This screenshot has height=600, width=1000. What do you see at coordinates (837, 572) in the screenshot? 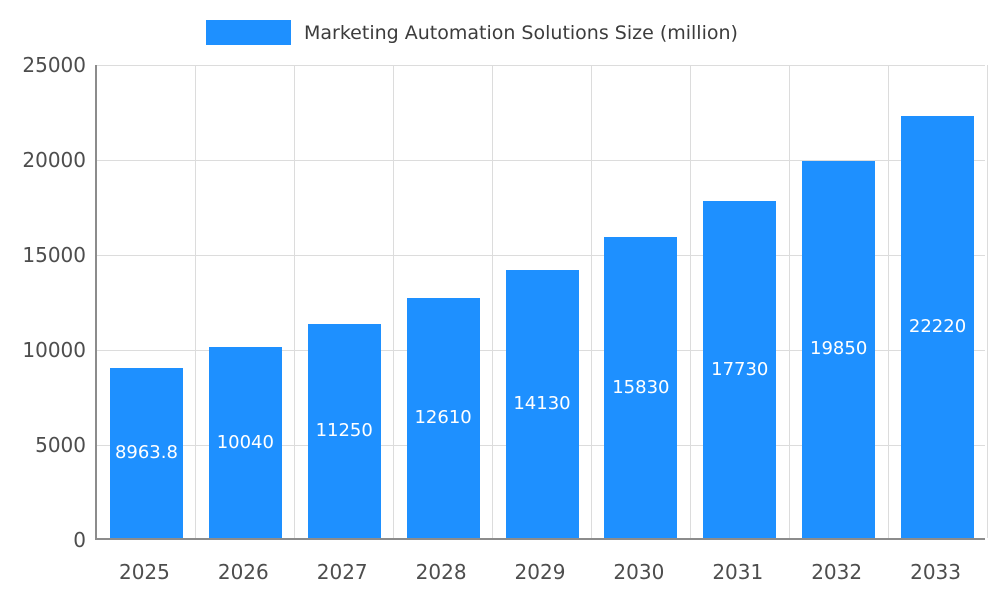
I see `x-axis-tick-label: 2032` at bounding box center [837, 572].